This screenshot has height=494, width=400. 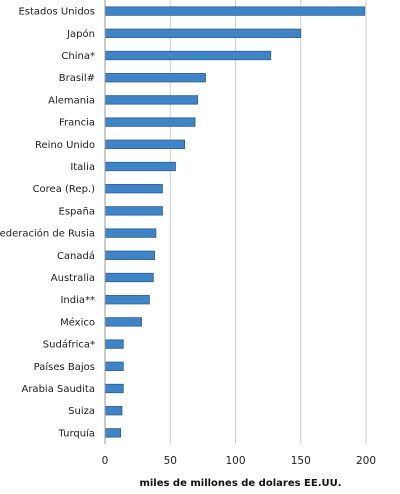 I want to click on x-tick-label: 50, so click(x=170, y=461).